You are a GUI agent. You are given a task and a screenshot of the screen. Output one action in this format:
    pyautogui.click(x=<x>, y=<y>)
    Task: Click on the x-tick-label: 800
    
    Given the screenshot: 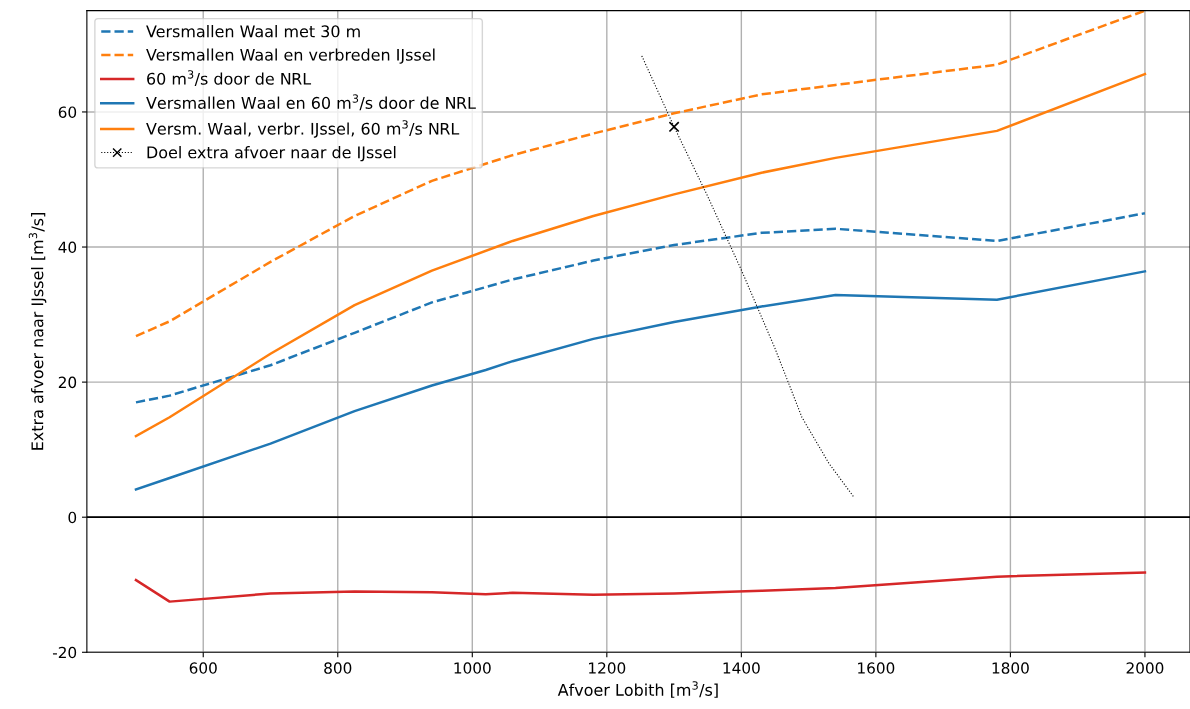 What is the action you would take?
    pyautogui.click(x=338, y=668)
    